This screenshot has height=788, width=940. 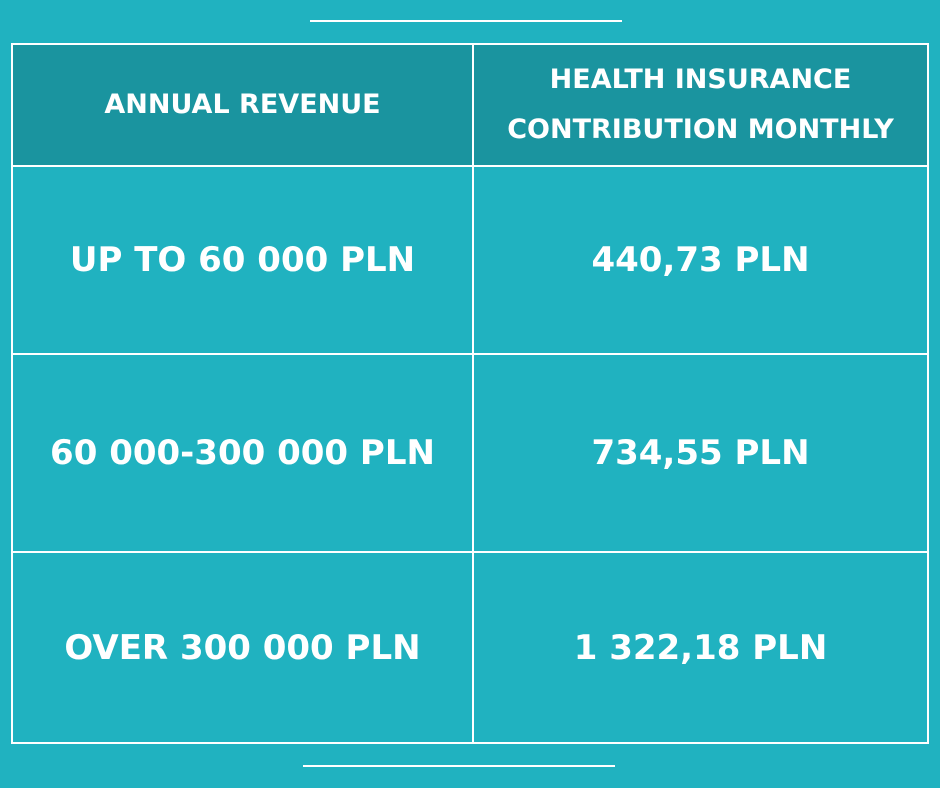 I want to click on table-row-2-revenue: 60 000-300 000 PLN, so click(x=242, y=453).